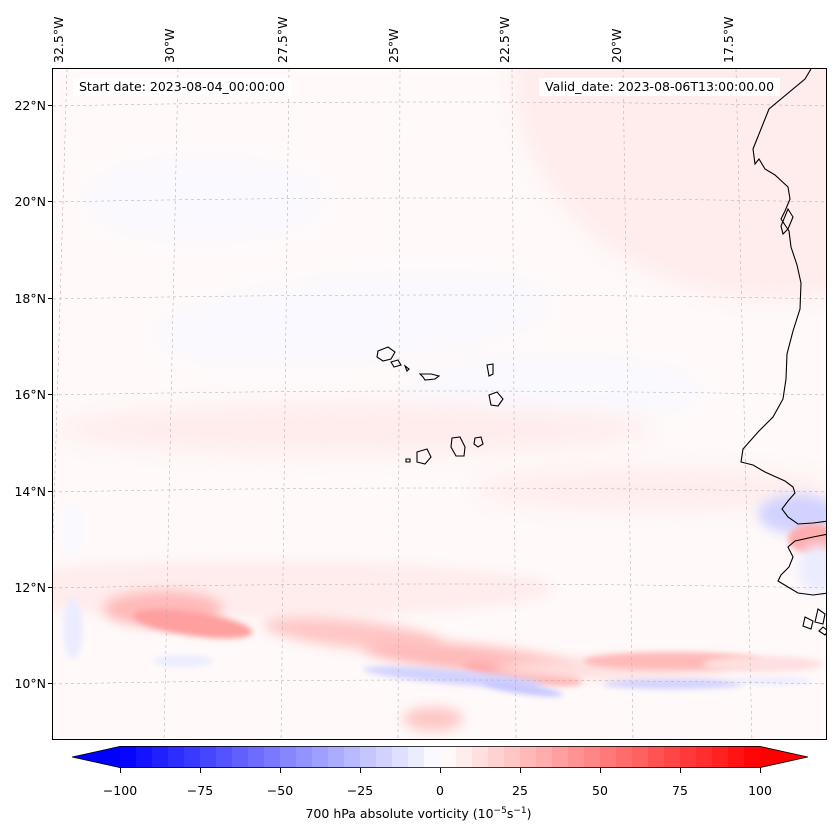 Image resolution: width=837 pixels, height=839 pixels. Describe the element at coordinates (30, 105) in the screenshot. I see `lat-tick-label: 22°N` at that location.